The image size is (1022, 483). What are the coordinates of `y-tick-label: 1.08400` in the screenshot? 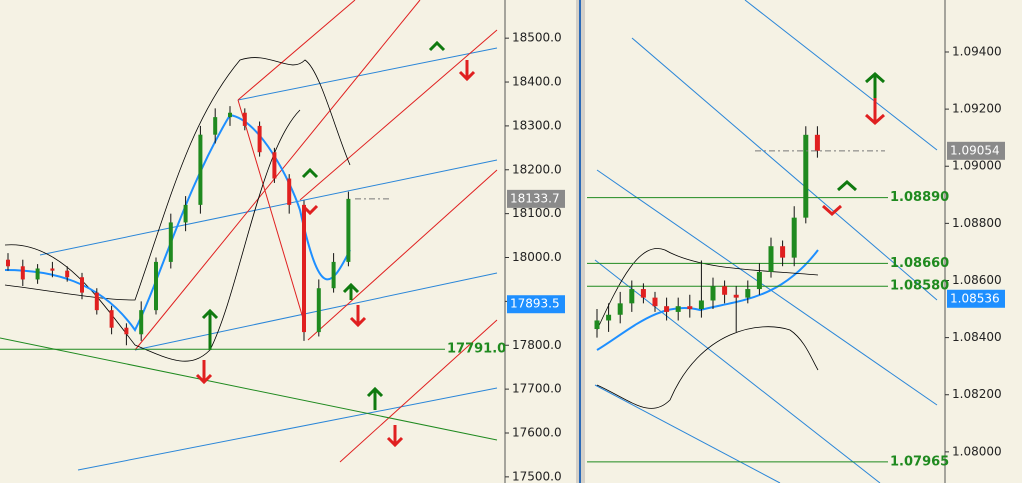 It's located at (977, 337).